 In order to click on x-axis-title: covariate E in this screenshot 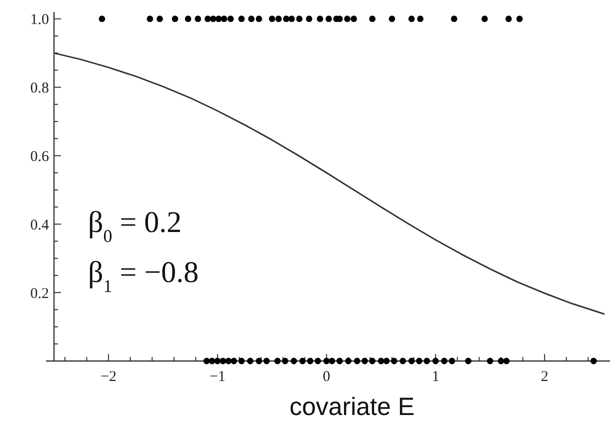, I will do `click(352, 407)`.